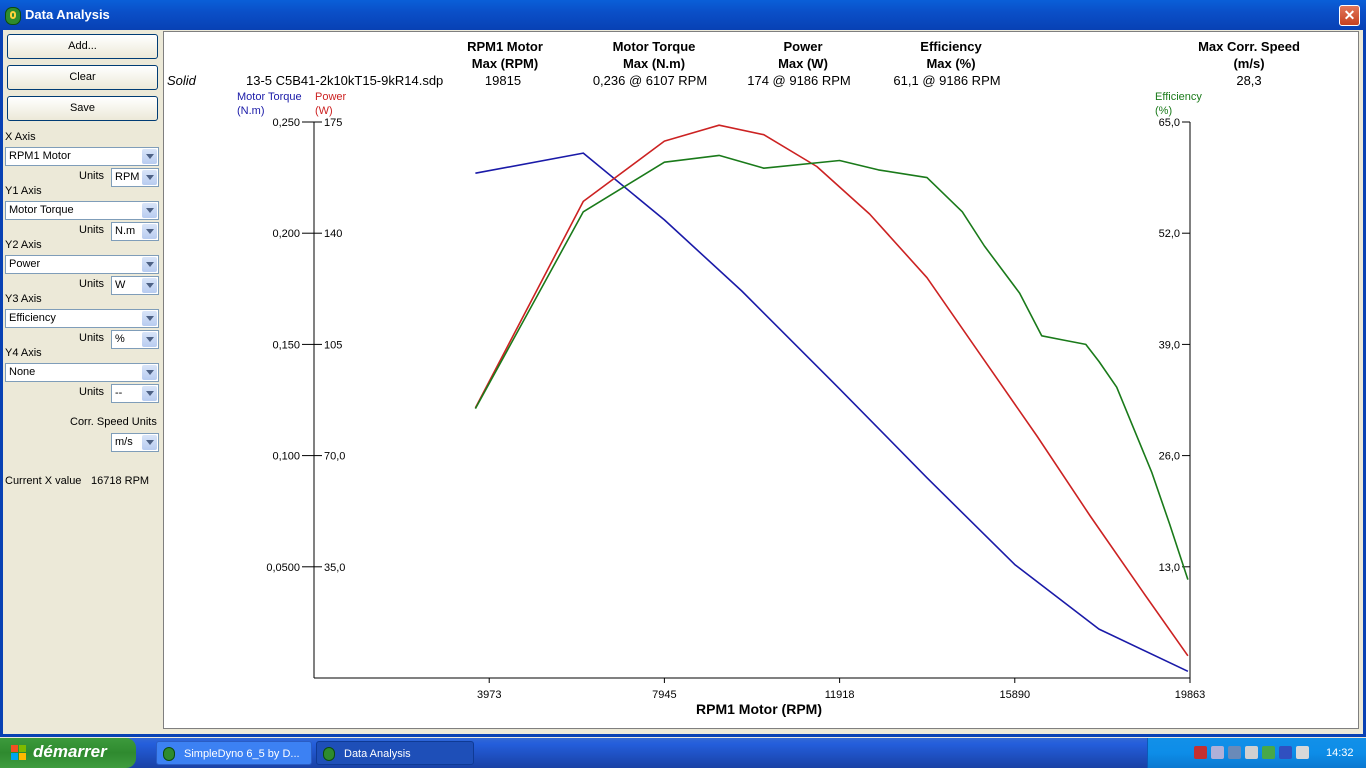  Describe the element at coordinates (951, 46) in the screenshot. I see `summary-header-efficiency: Efficiency` at that location.